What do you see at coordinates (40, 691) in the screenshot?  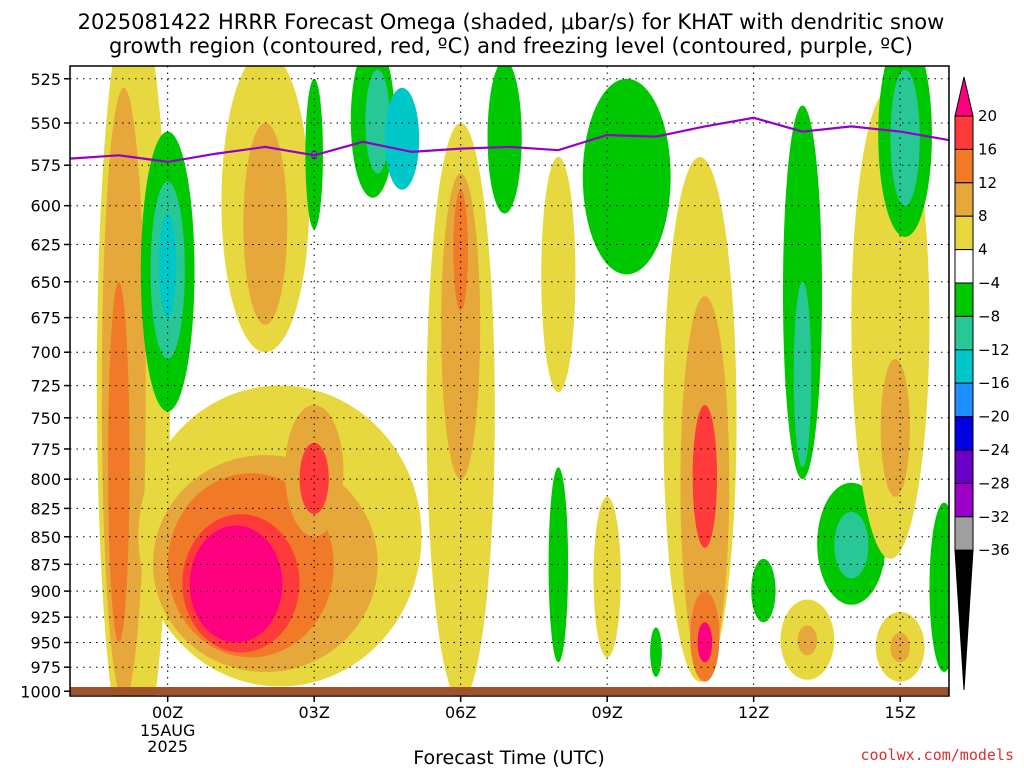 I see `y-tick-label-1000: 1000` at bounding box center [40, 691].